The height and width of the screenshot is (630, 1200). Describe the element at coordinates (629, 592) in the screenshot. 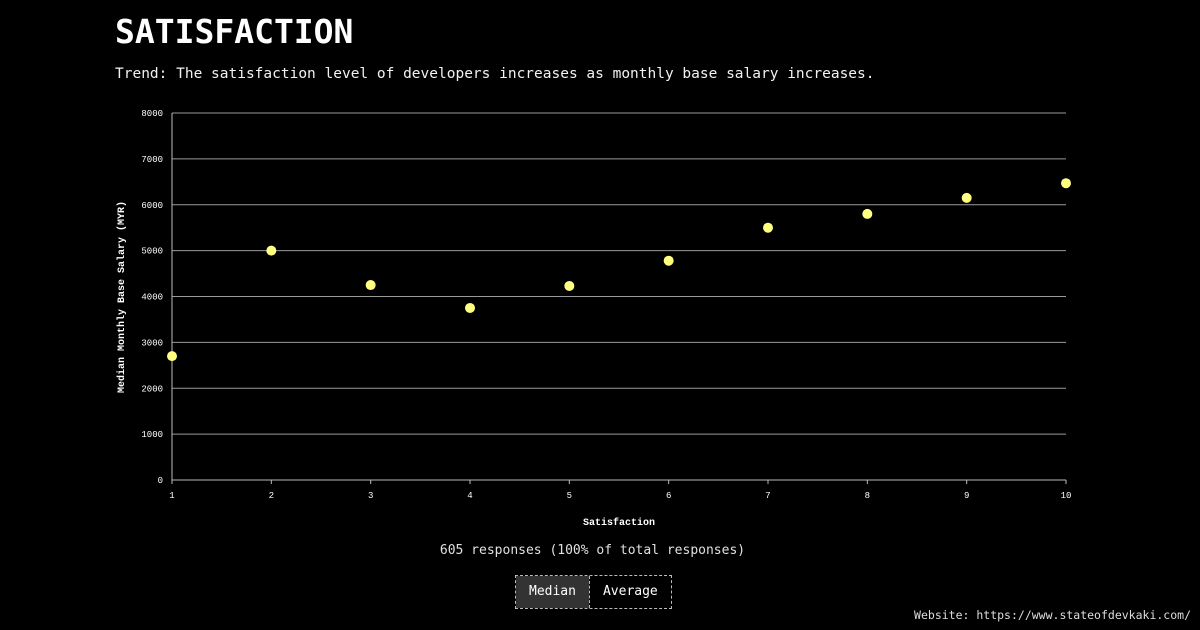

I see `average-button: Average` at that location.